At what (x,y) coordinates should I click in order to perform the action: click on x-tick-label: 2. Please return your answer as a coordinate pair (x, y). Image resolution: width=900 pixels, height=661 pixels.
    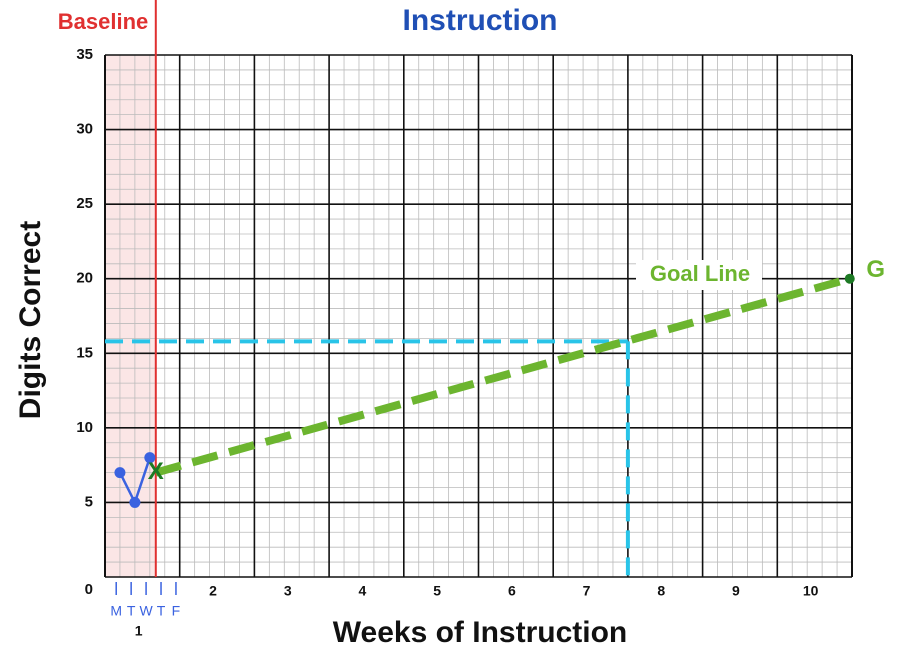
    Looking at the image, I should click on (213, 591).